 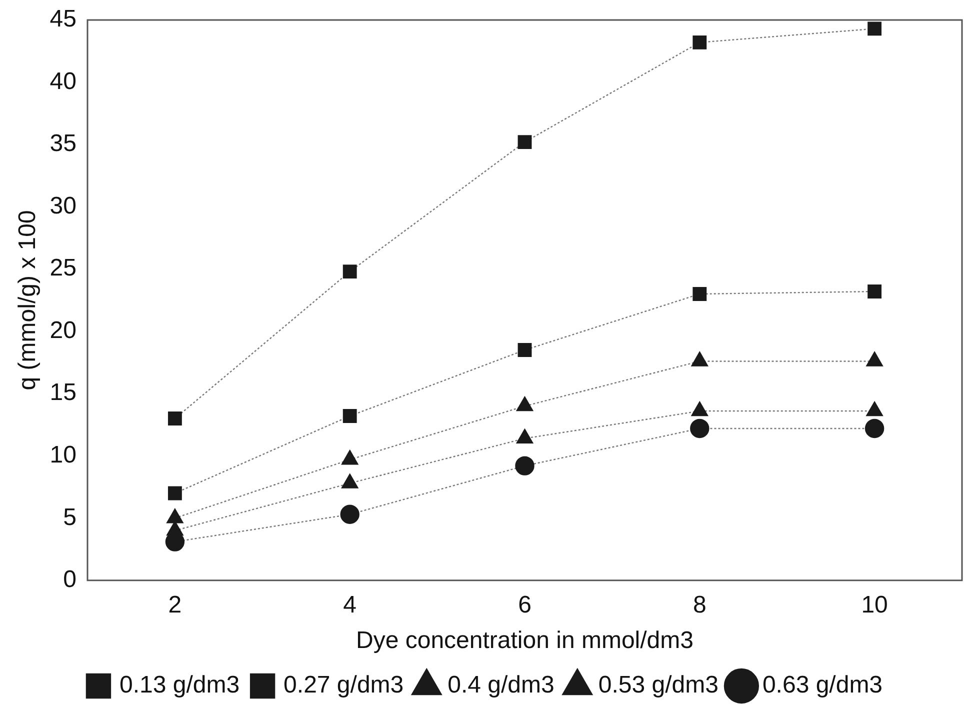 What do you see at coordinates (350, 604) in the screenshot?
I see `x-tick-label: 4` at bounding box center [350, 604].